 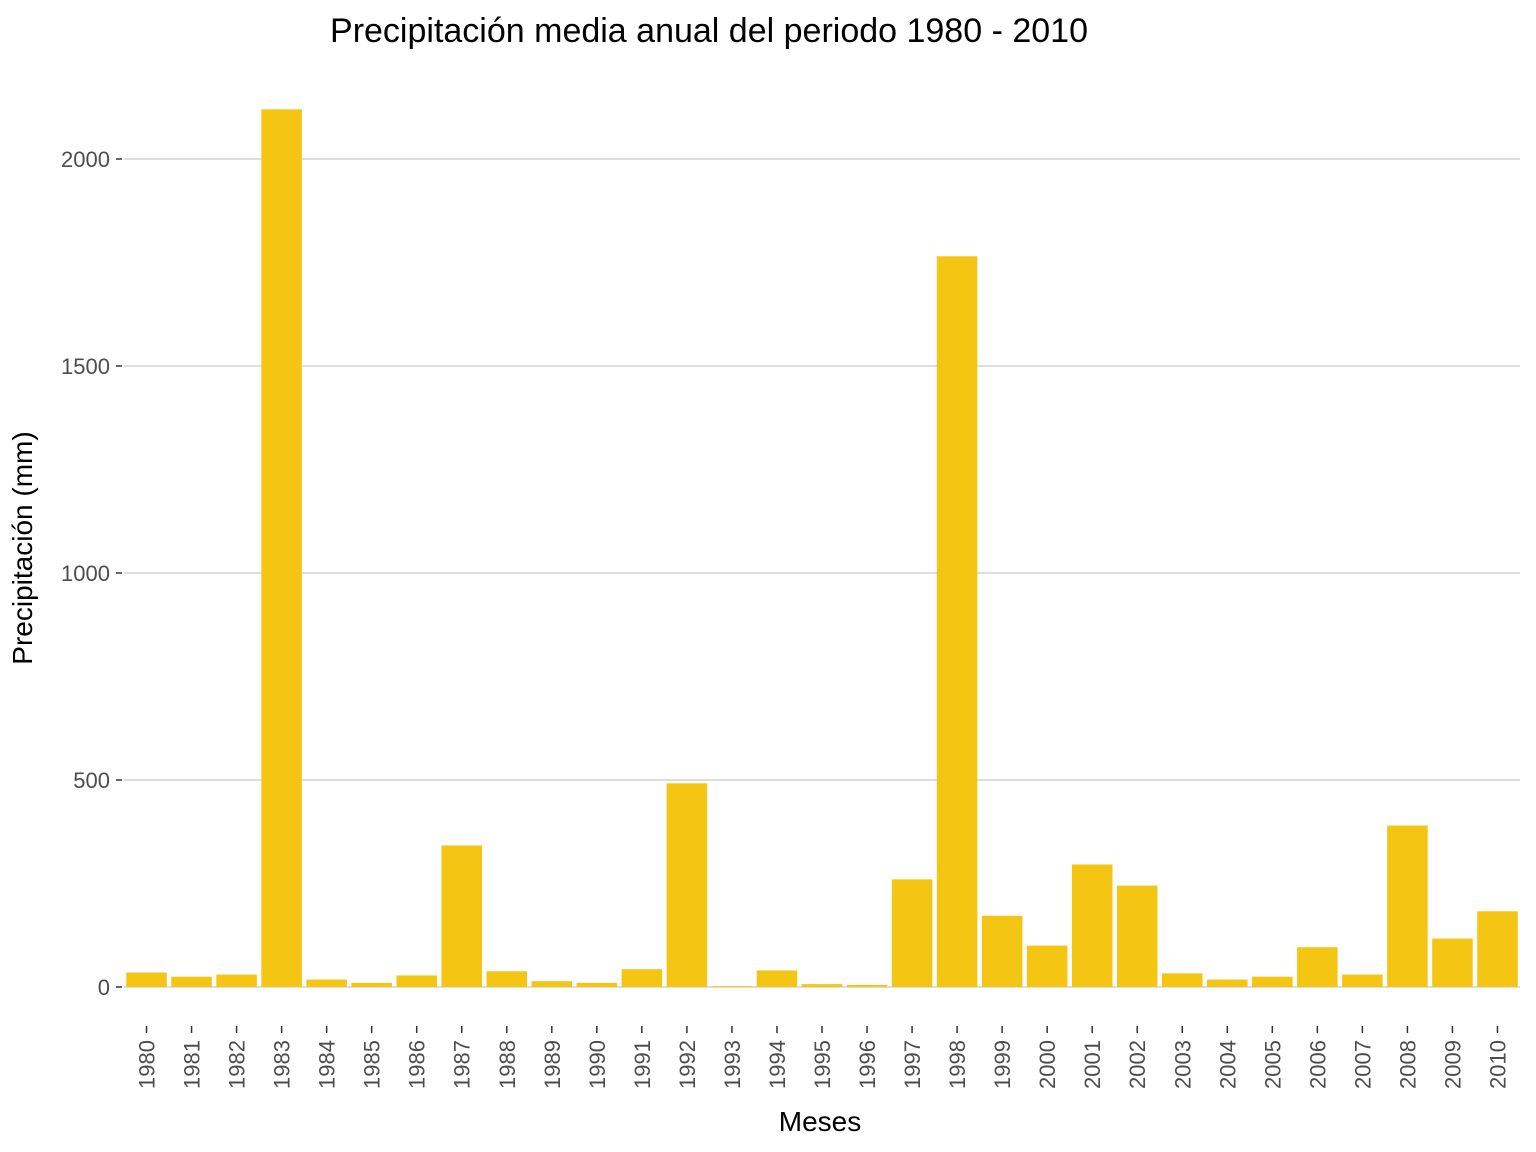 What do you see at coordinates (552, 1064) in the screenshot?
I see `x-tick-label: 1989` at bounding box center [552, 1064].